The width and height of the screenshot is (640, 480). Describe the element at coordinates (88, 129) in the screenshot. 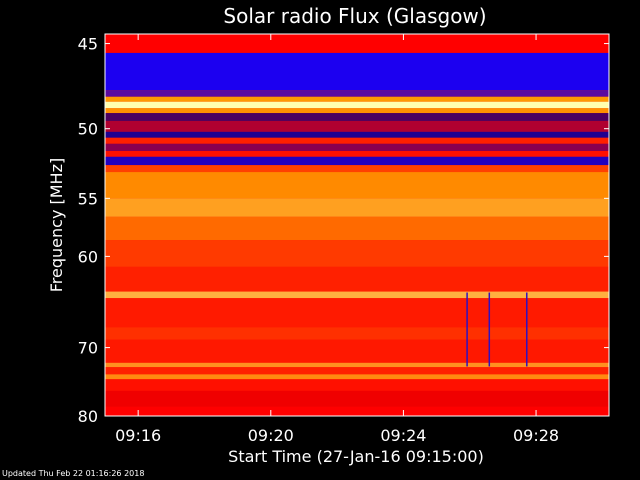

I see `y-tick-label: 50` at that location.